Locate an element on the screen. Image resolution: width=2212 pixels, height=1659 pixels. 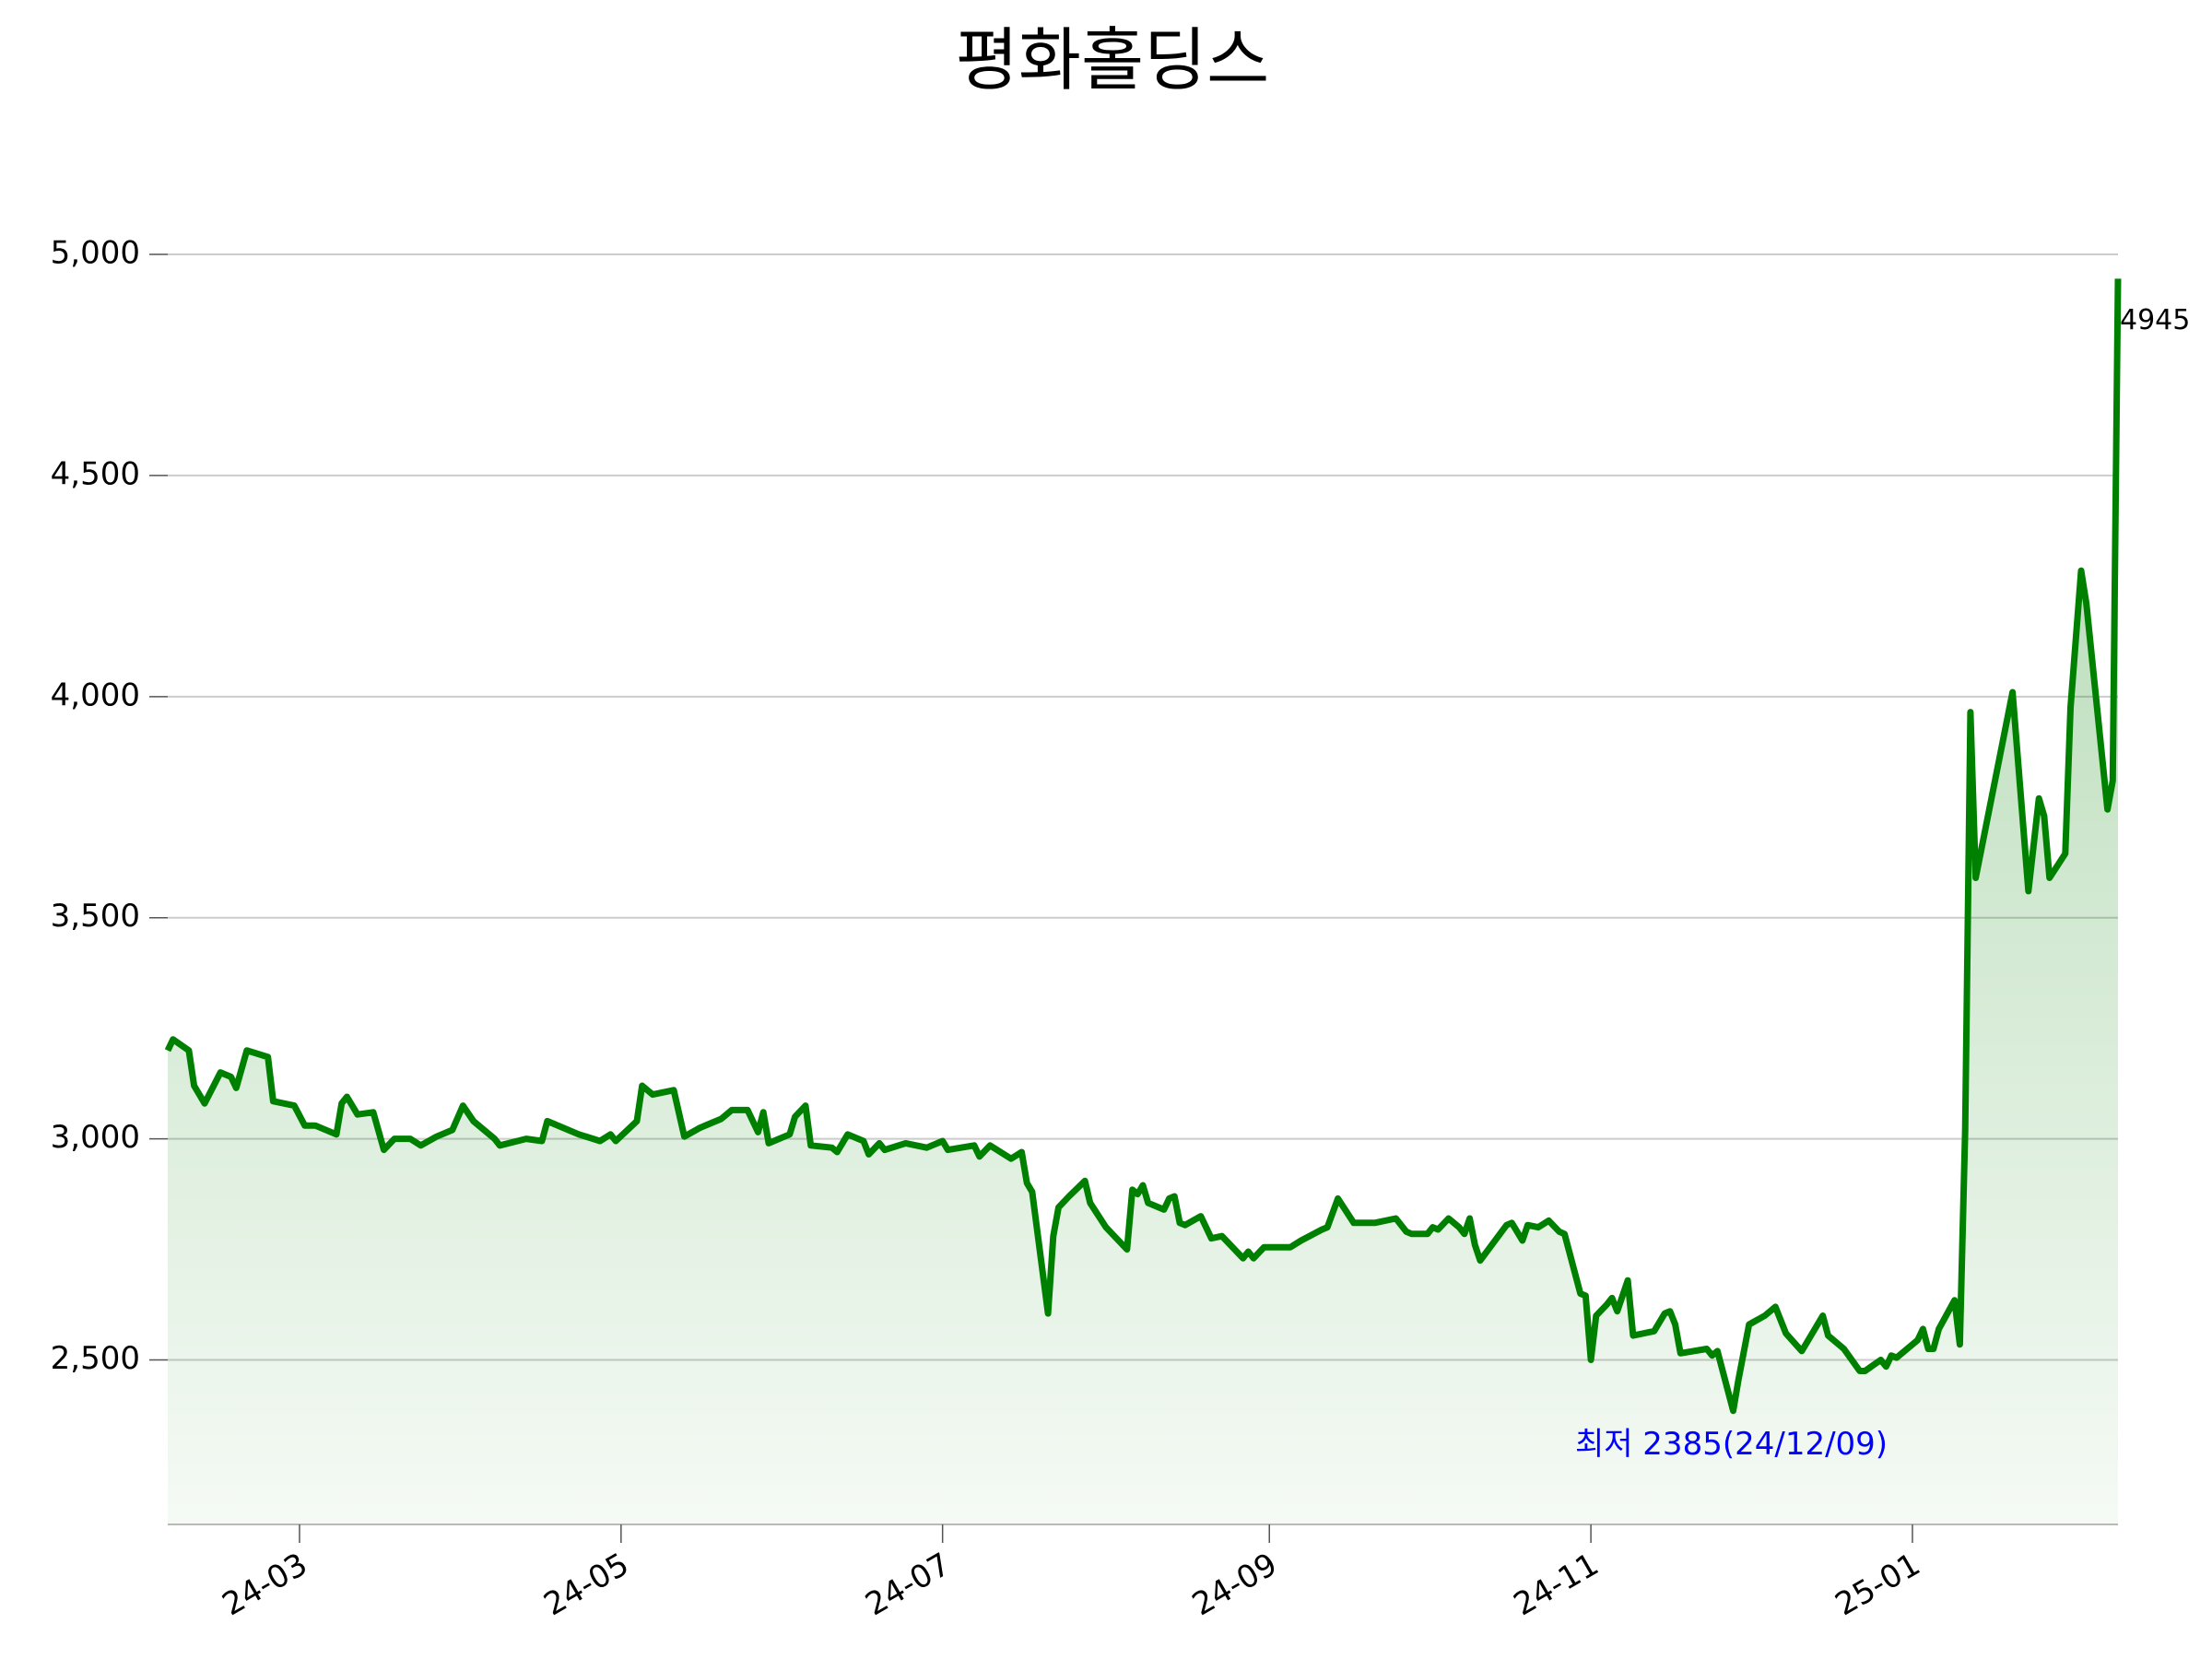
y-tick-label: 4,000 is located at coordinates (95, 695).